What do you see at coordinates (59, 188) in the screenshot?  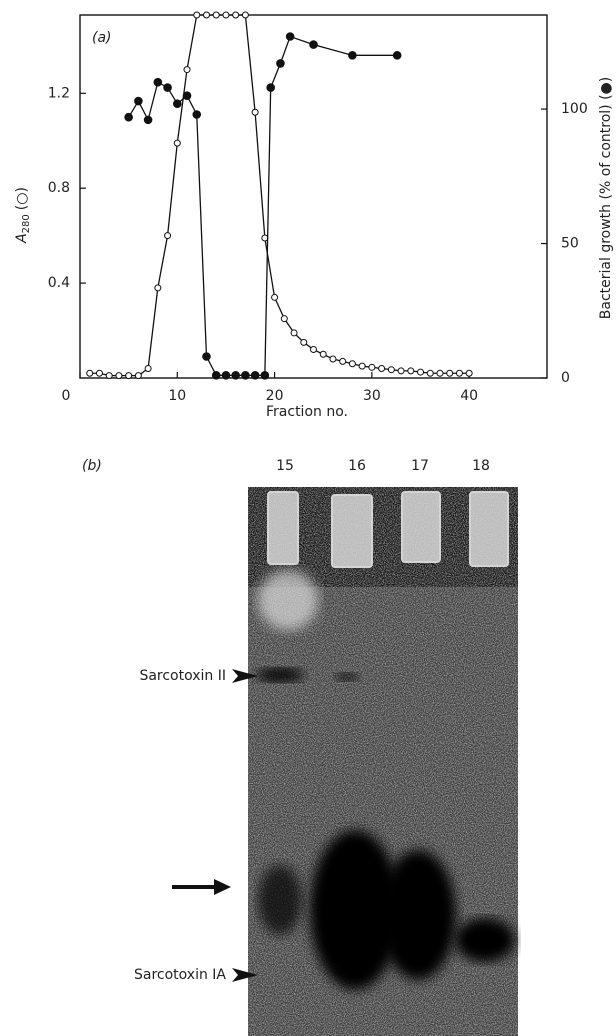 I see `y-tick-label: 0.8` at bounding box center [59, 188].